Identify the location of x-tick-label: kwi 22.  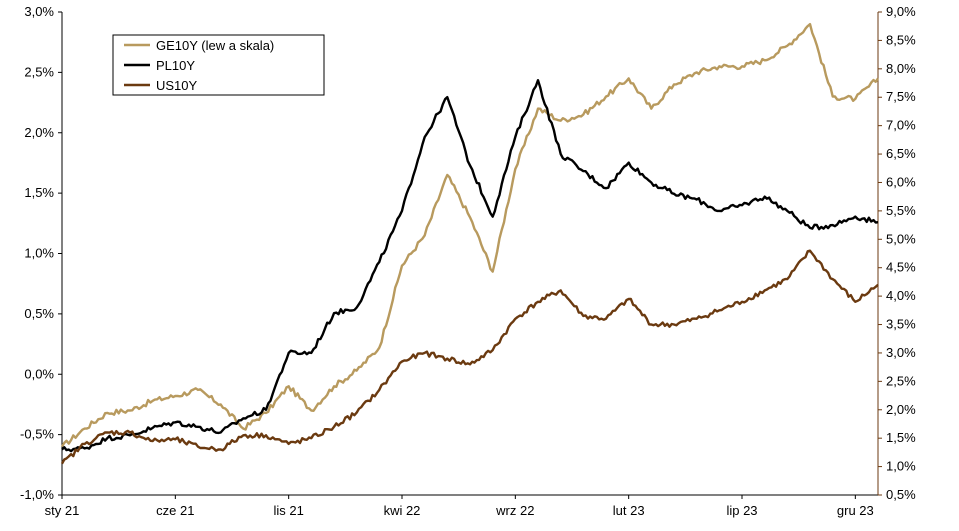
(402, 510).